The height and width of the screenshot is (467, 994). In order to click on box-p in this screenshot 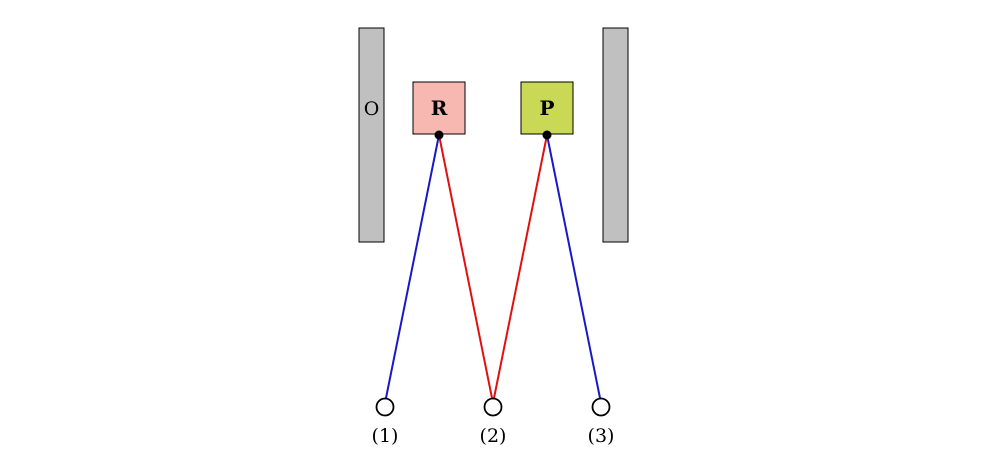, I will do `click(547, 108)`.